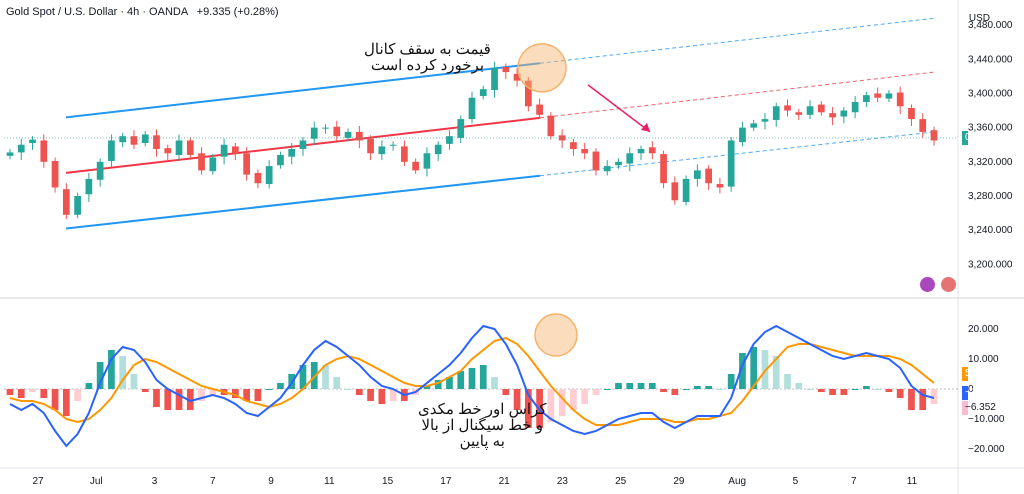 The height and width of the screenshot is (494, 1024). Describe the element at coordinates (542, 68) in the screenshot. I see `channel-top-highlight` at that location.